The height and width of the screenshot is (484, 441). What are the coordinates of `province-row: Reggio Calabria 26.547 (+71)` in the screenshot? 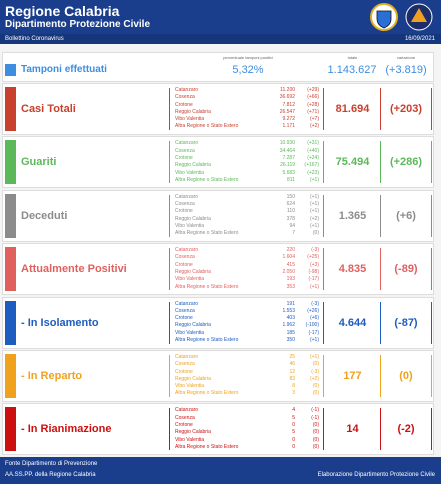 It's located at (246, 112).